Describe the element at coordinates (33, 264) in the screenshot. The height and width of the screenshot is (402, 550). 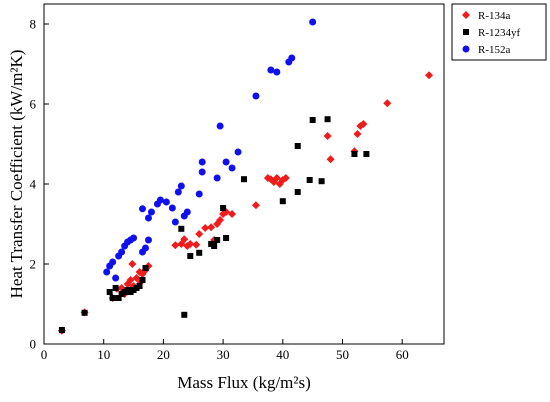
I see `y-tick-label: 2` at that location.